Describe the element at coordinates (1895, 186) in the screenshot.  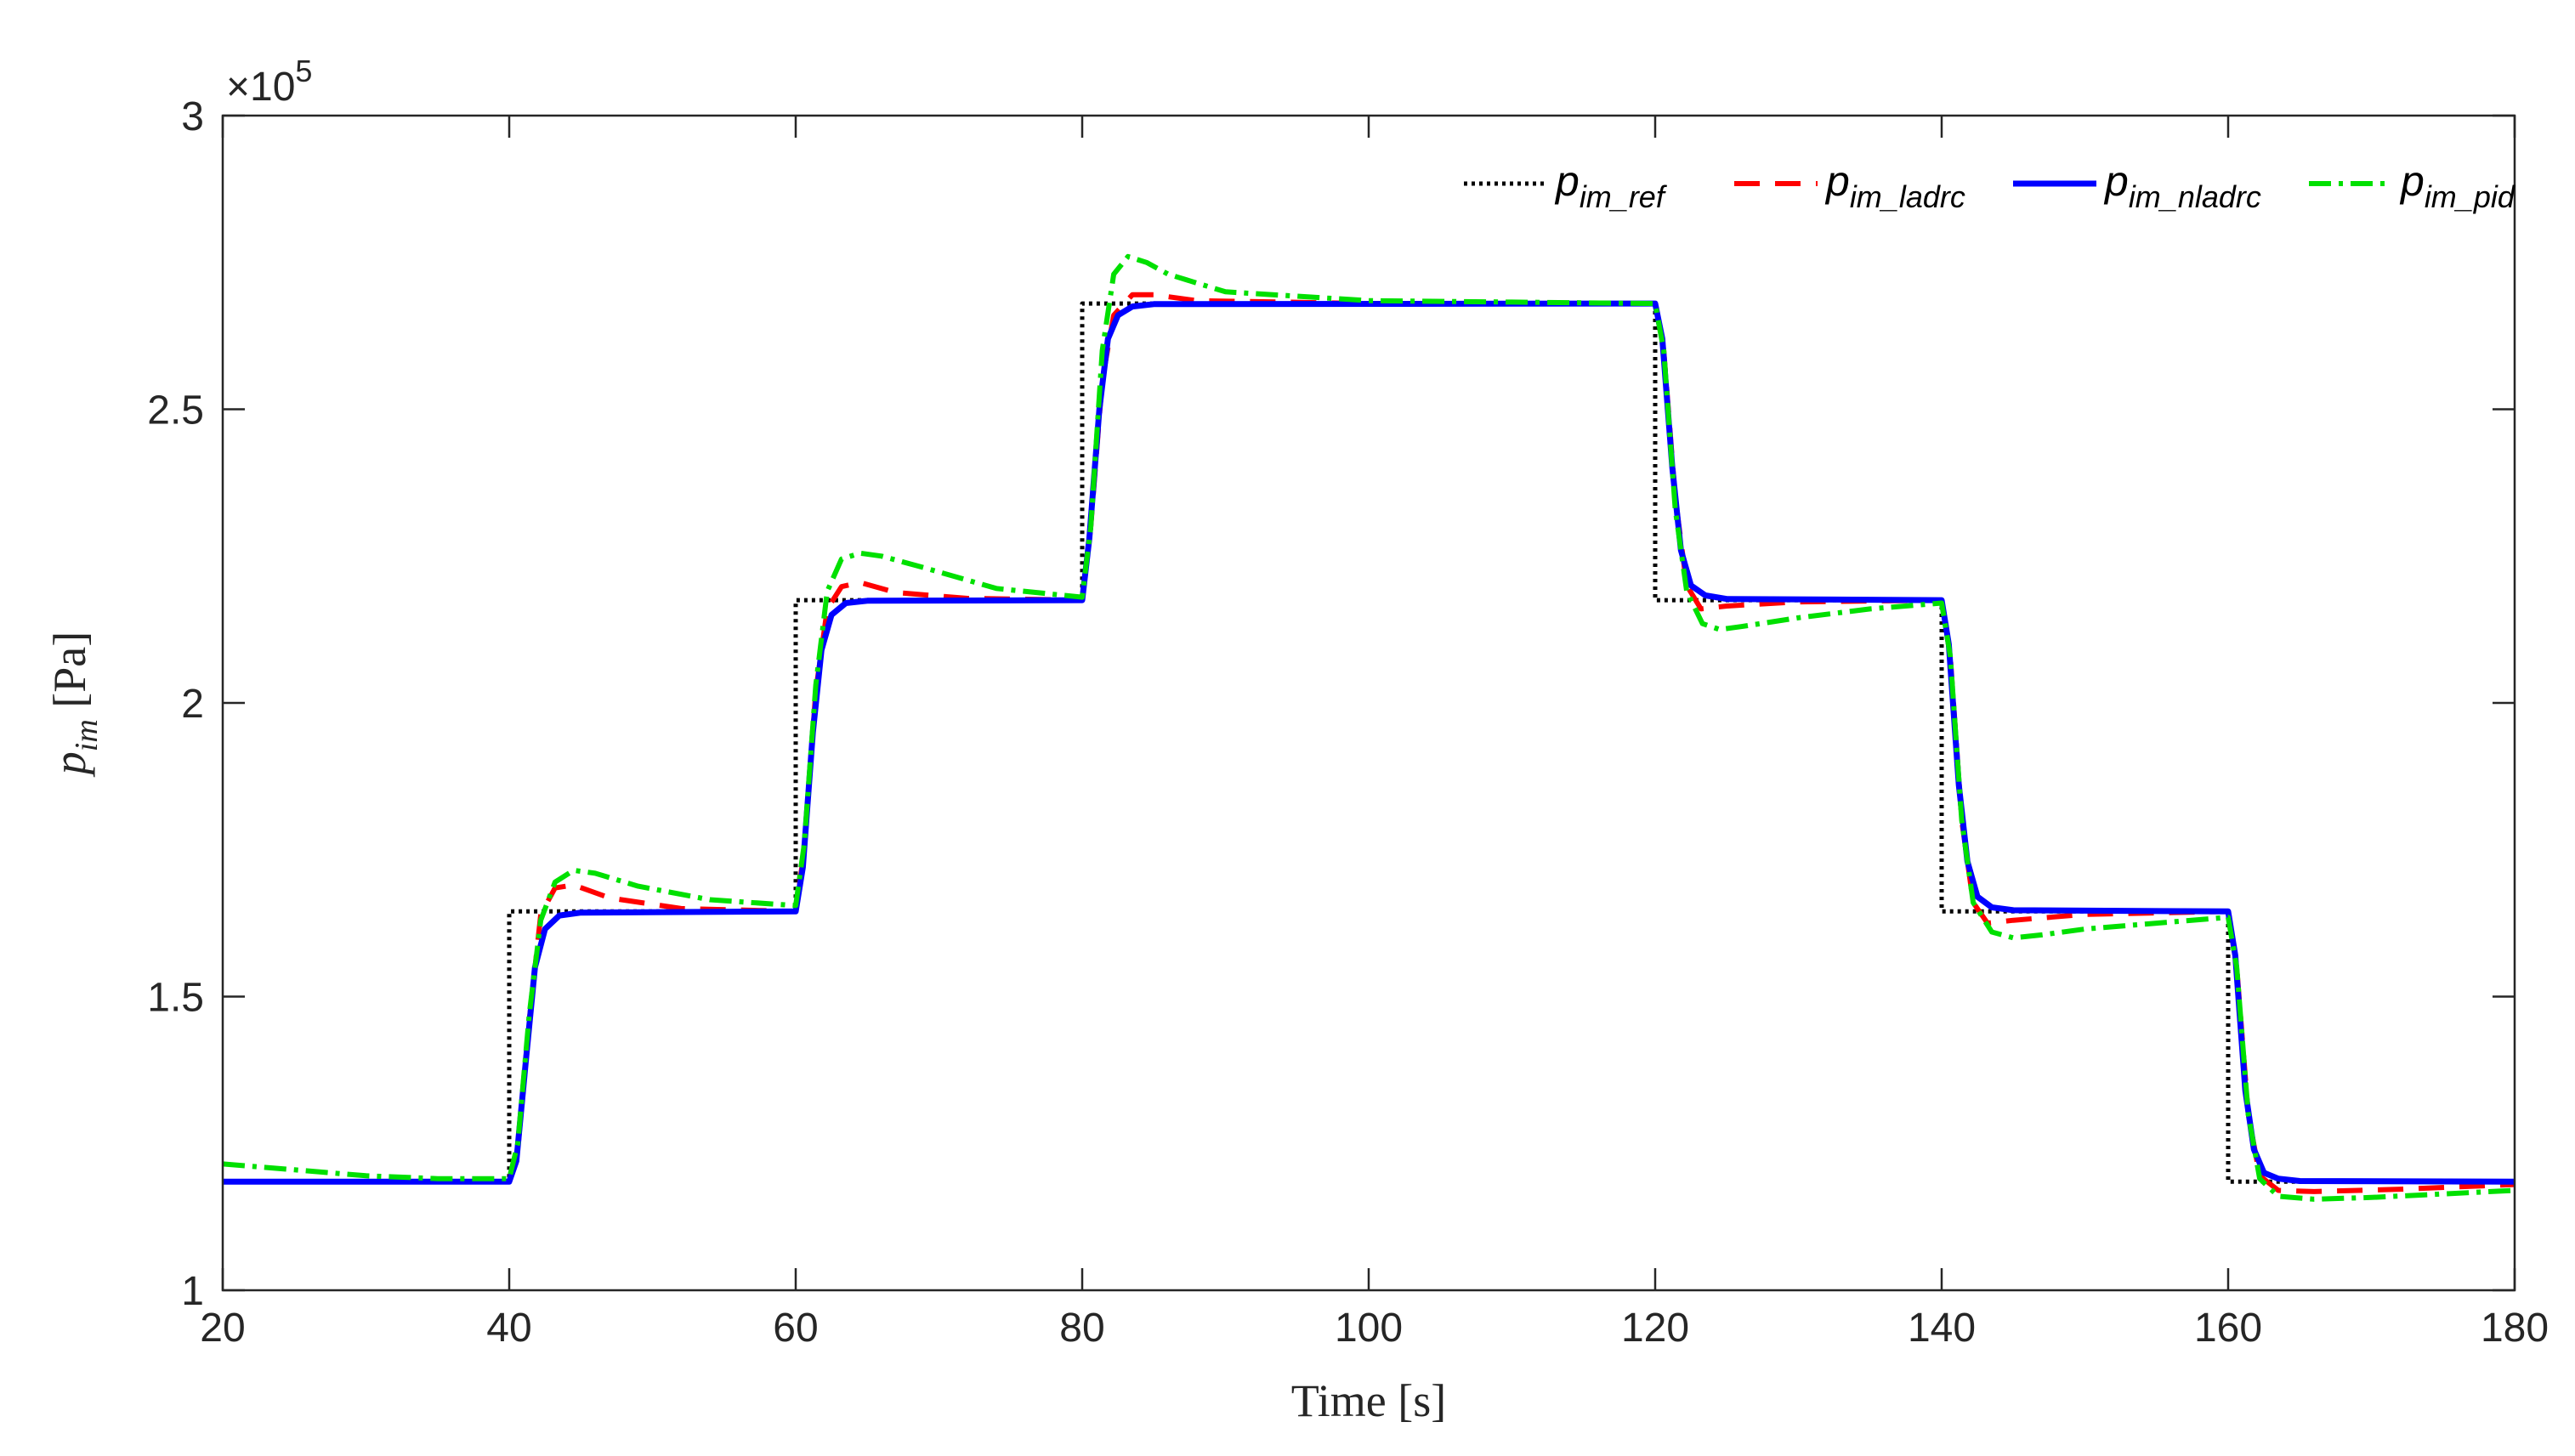
I see `legend-label-2: pim_ladrc` at that location.